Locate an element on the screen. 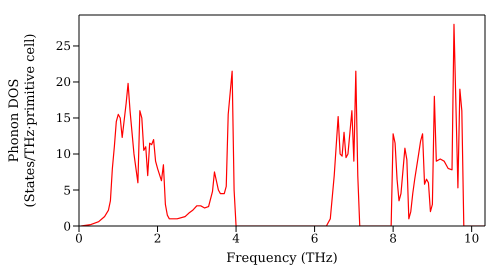 The height and width of the screenshot is (280, 500). y-tick-label: 25 is located at coordinates (63, 46).